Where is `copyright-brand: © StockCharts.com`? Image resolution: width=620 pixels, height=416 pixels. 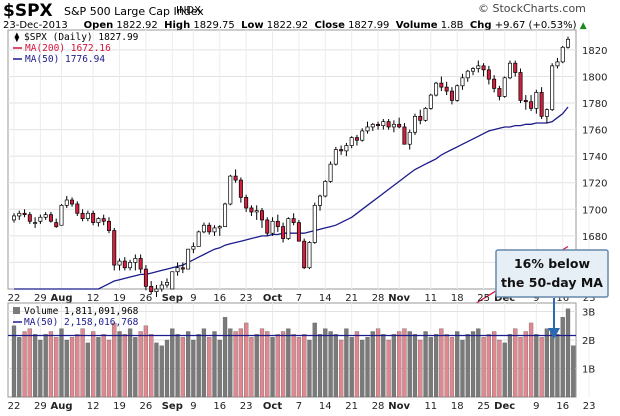 copyright-brand: © StockCharts.com is located at coordinates (532, 8).